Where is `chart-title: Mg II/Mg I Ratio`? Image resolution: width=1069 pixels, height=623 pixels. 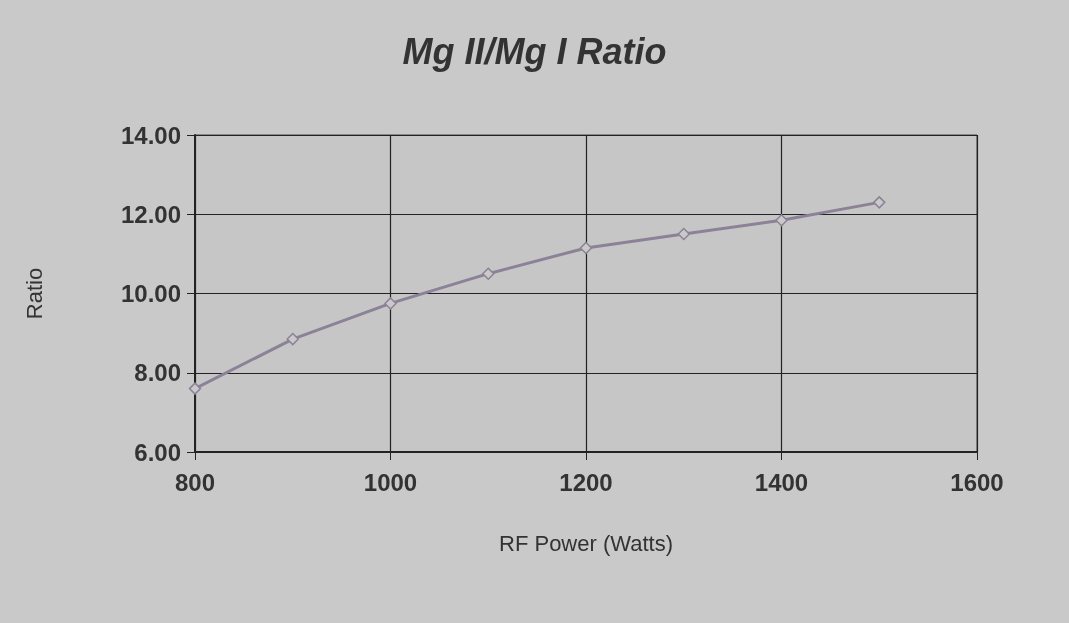
chart-title: Mg II/Mg I Ratio is located at coordinates (534, 51).